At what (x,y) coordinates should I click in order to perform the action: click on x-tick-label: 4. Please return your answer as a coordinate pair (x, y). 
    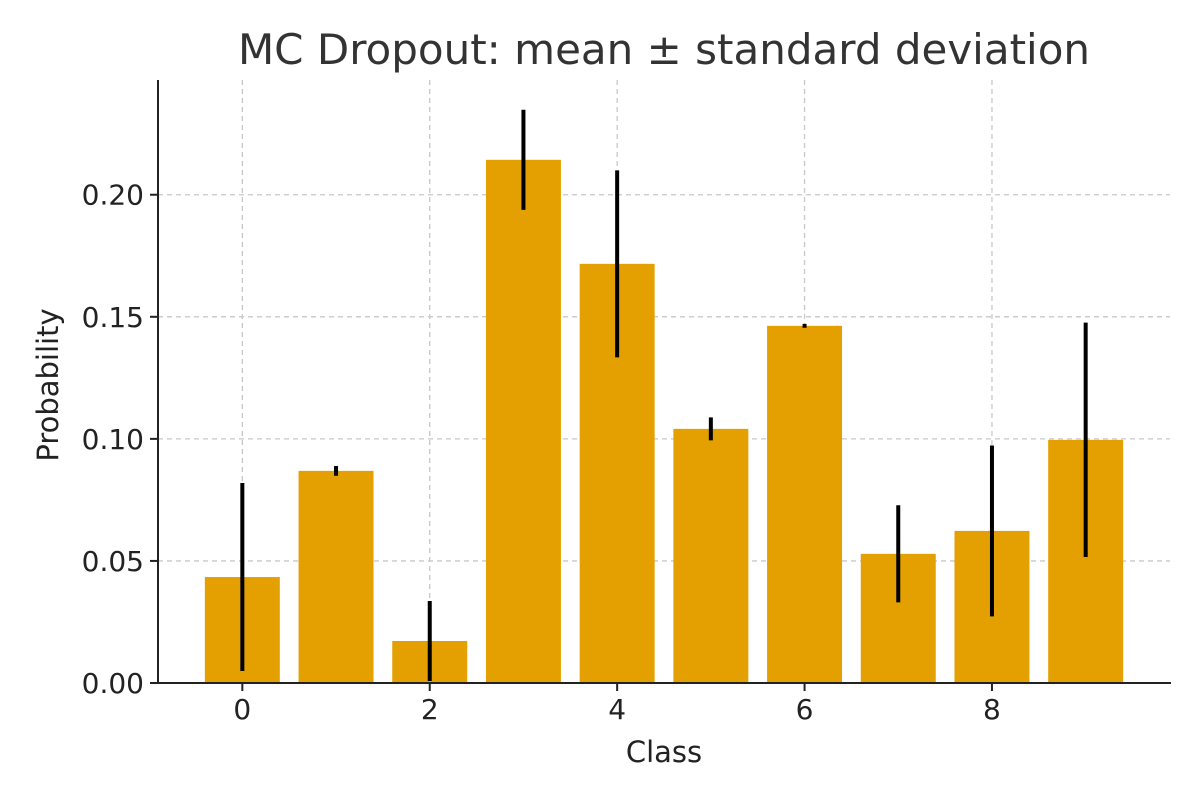
    Looking at the image, I should click on (617, 709).